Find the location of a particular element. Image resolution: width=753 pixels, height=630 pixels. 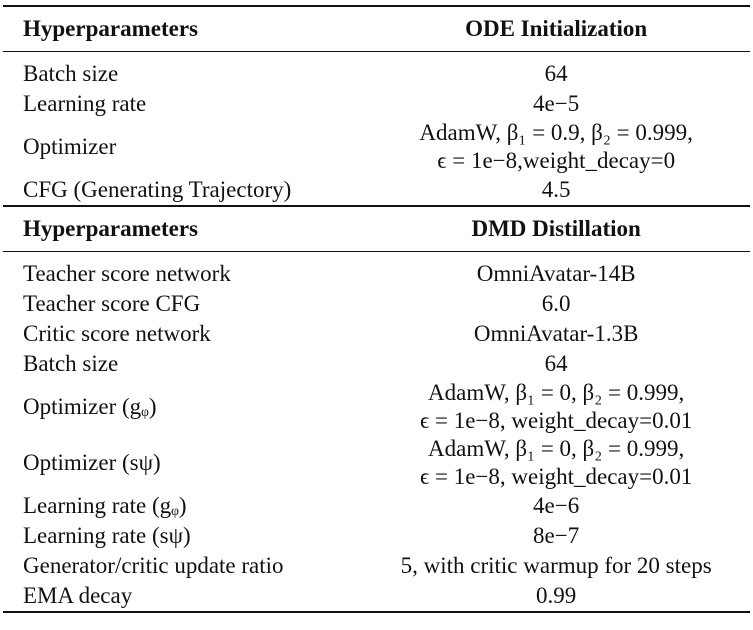

value-line: AdamW, β₁ = 0.9, β₂ = 0.999, is located at coordinates (556, 132).